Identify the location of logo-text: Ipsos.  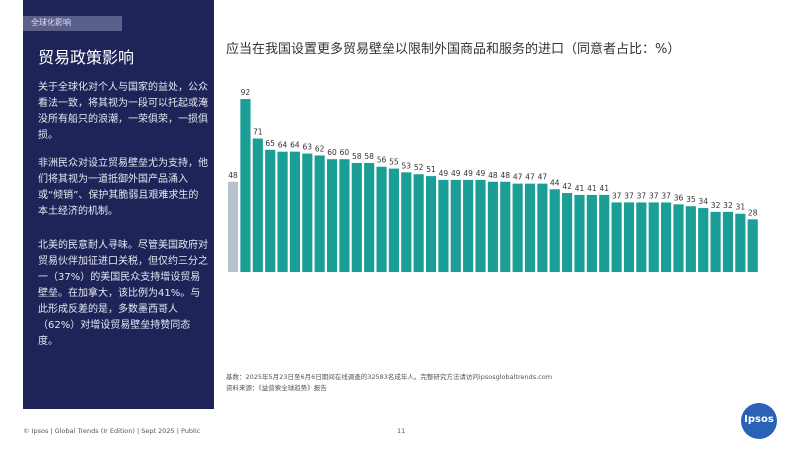
(759, 419).